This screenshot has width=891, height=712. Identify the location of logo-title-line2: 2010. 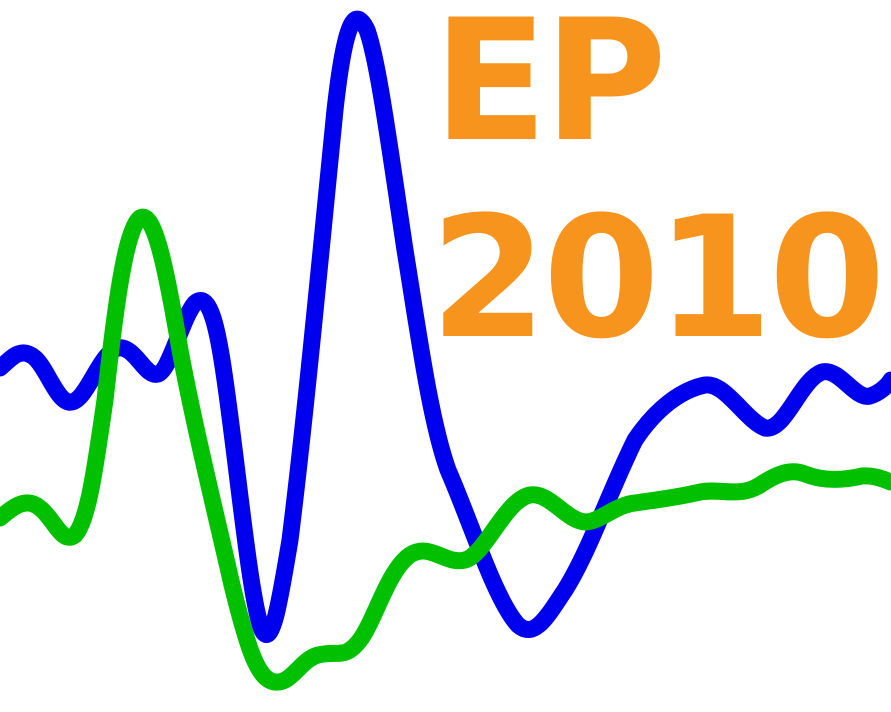
(656, 278).